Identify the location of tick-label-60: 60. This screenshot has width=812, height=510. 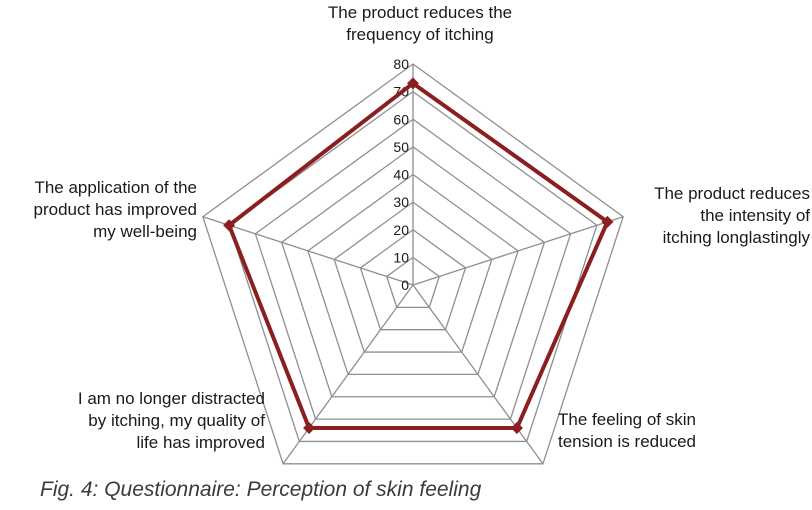
(401, 119).